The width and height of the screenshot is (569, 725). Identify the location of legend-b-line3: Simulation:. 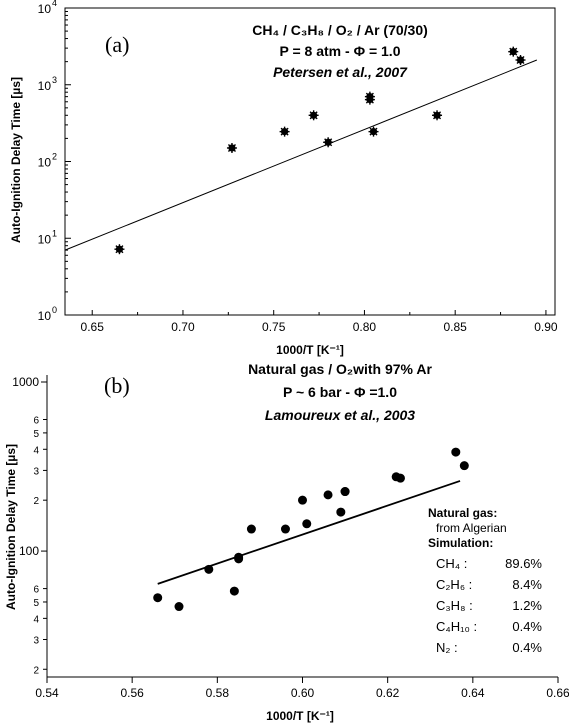
(460, 543).